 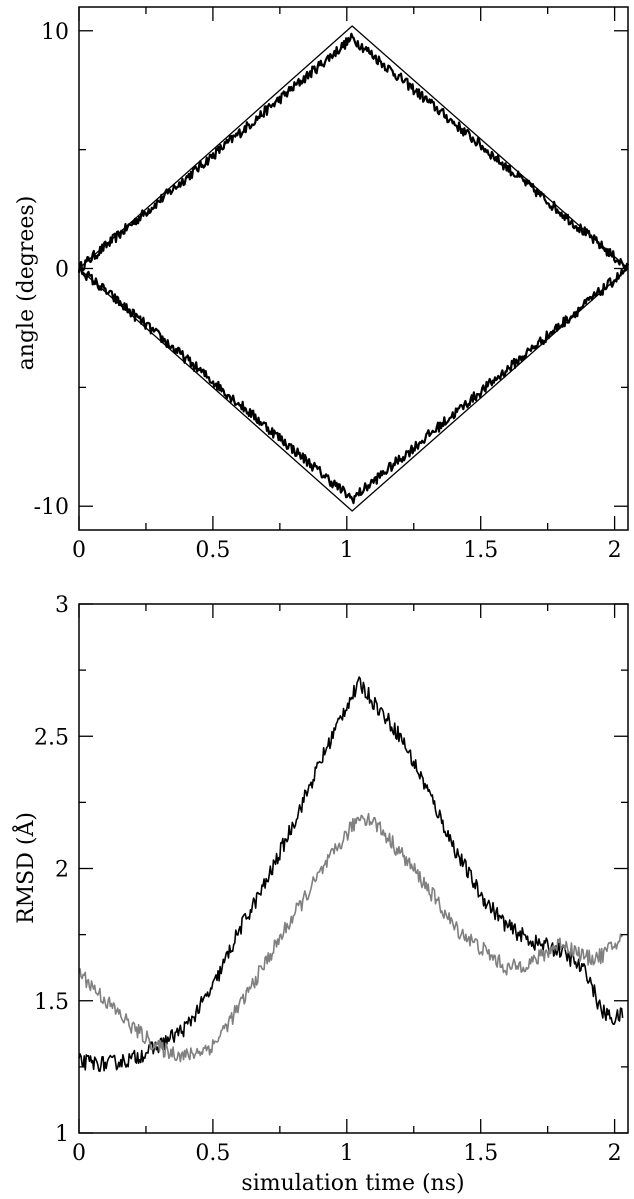 I want to click on angle-x-tick-label: 1, so click(x=347, y=550).